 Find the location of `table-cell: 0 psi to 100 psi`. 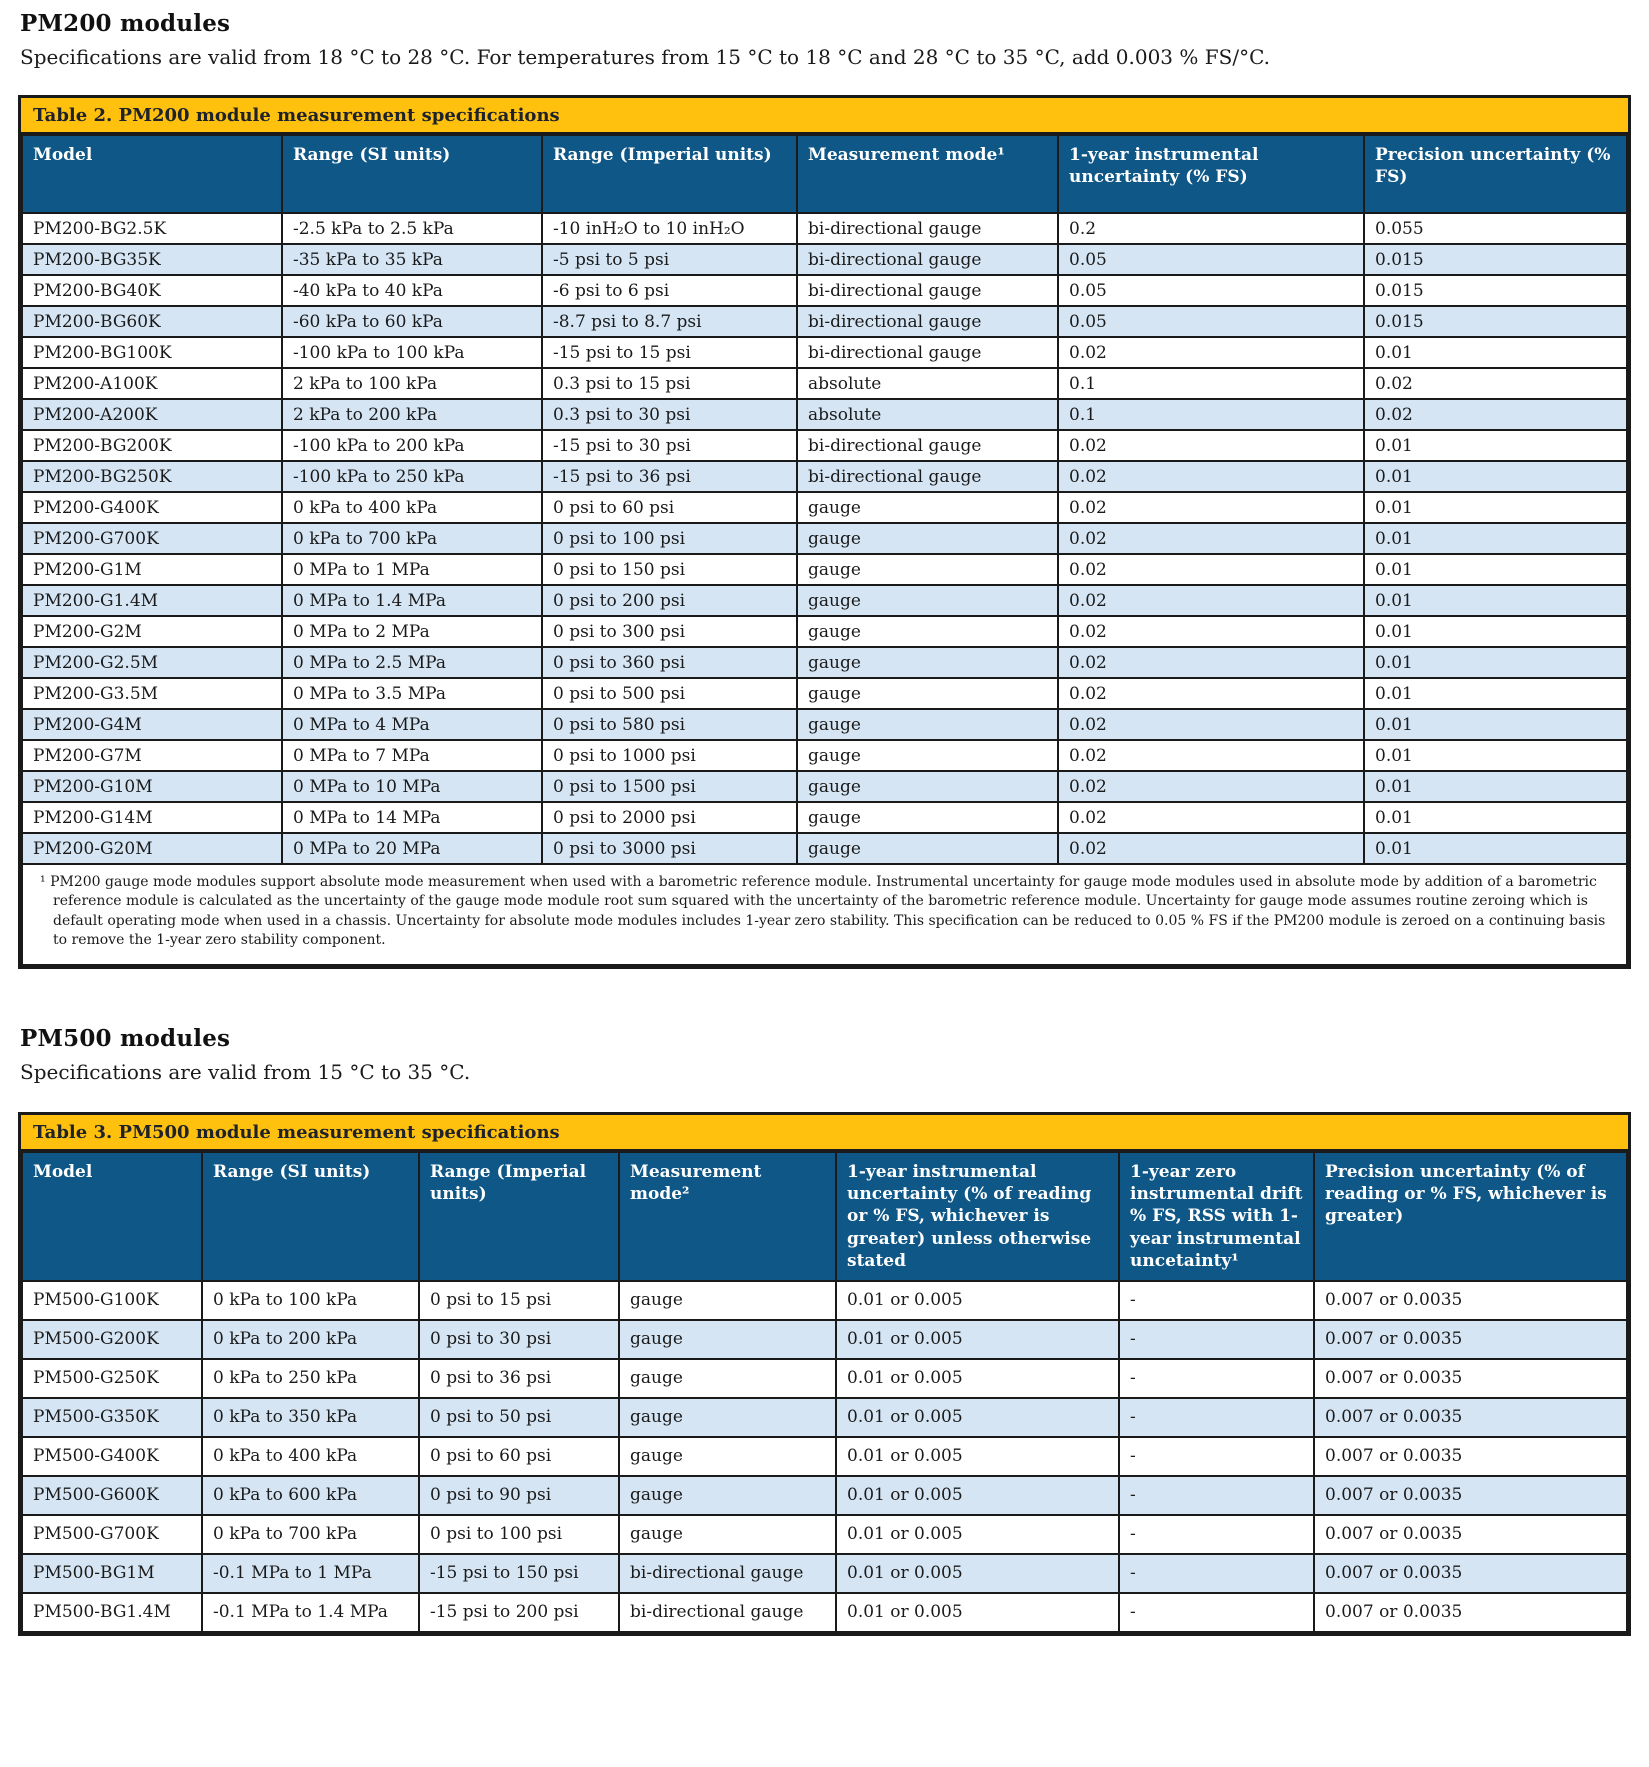

table-cell: 0 psi to 100 psi is located at coordinates (669, 538).